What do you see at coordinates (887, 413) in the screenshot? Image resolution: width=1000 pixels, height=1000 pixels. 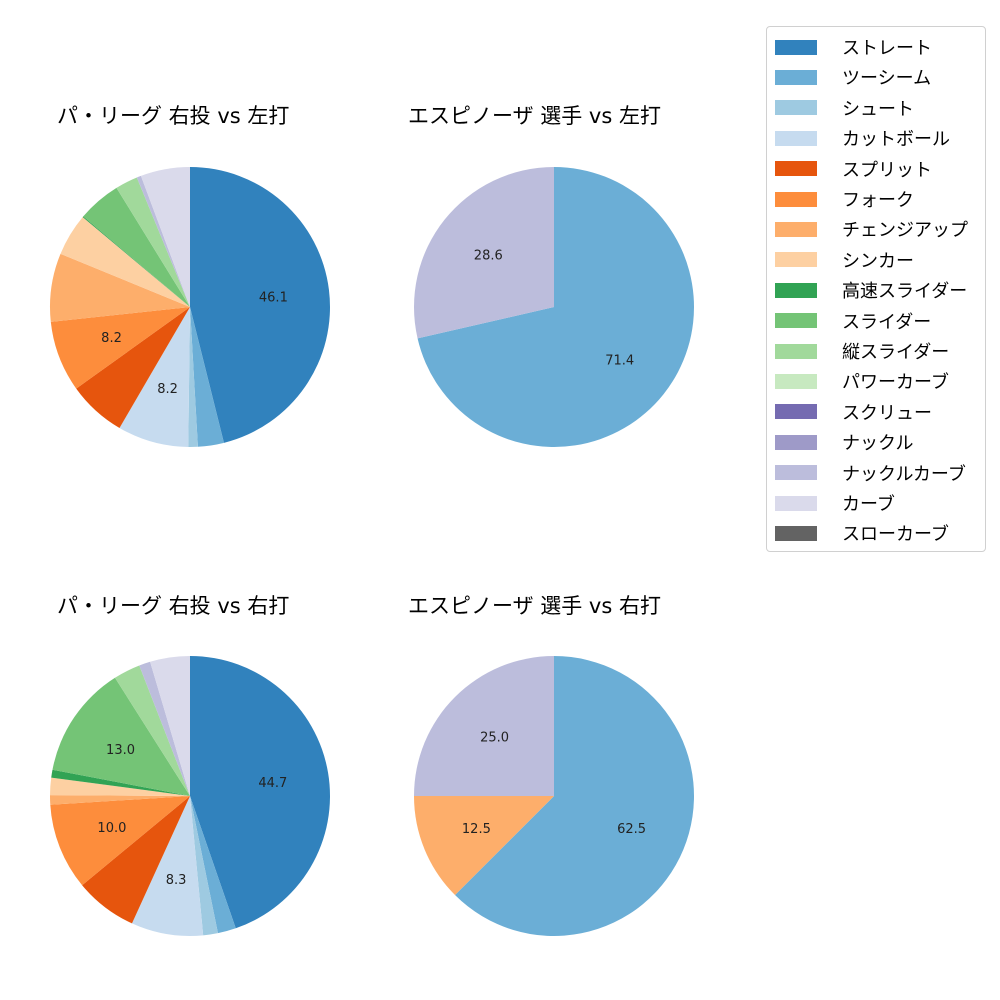 I see `legend-label: スクリュー` at bounding box center [887, 413].